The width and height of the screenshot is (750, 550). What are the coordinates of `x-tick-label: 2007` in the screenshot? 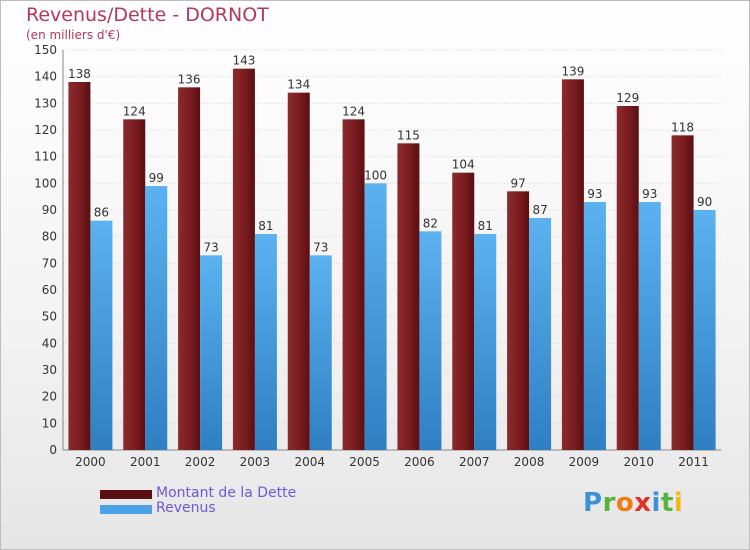 It's located at (474, 462).